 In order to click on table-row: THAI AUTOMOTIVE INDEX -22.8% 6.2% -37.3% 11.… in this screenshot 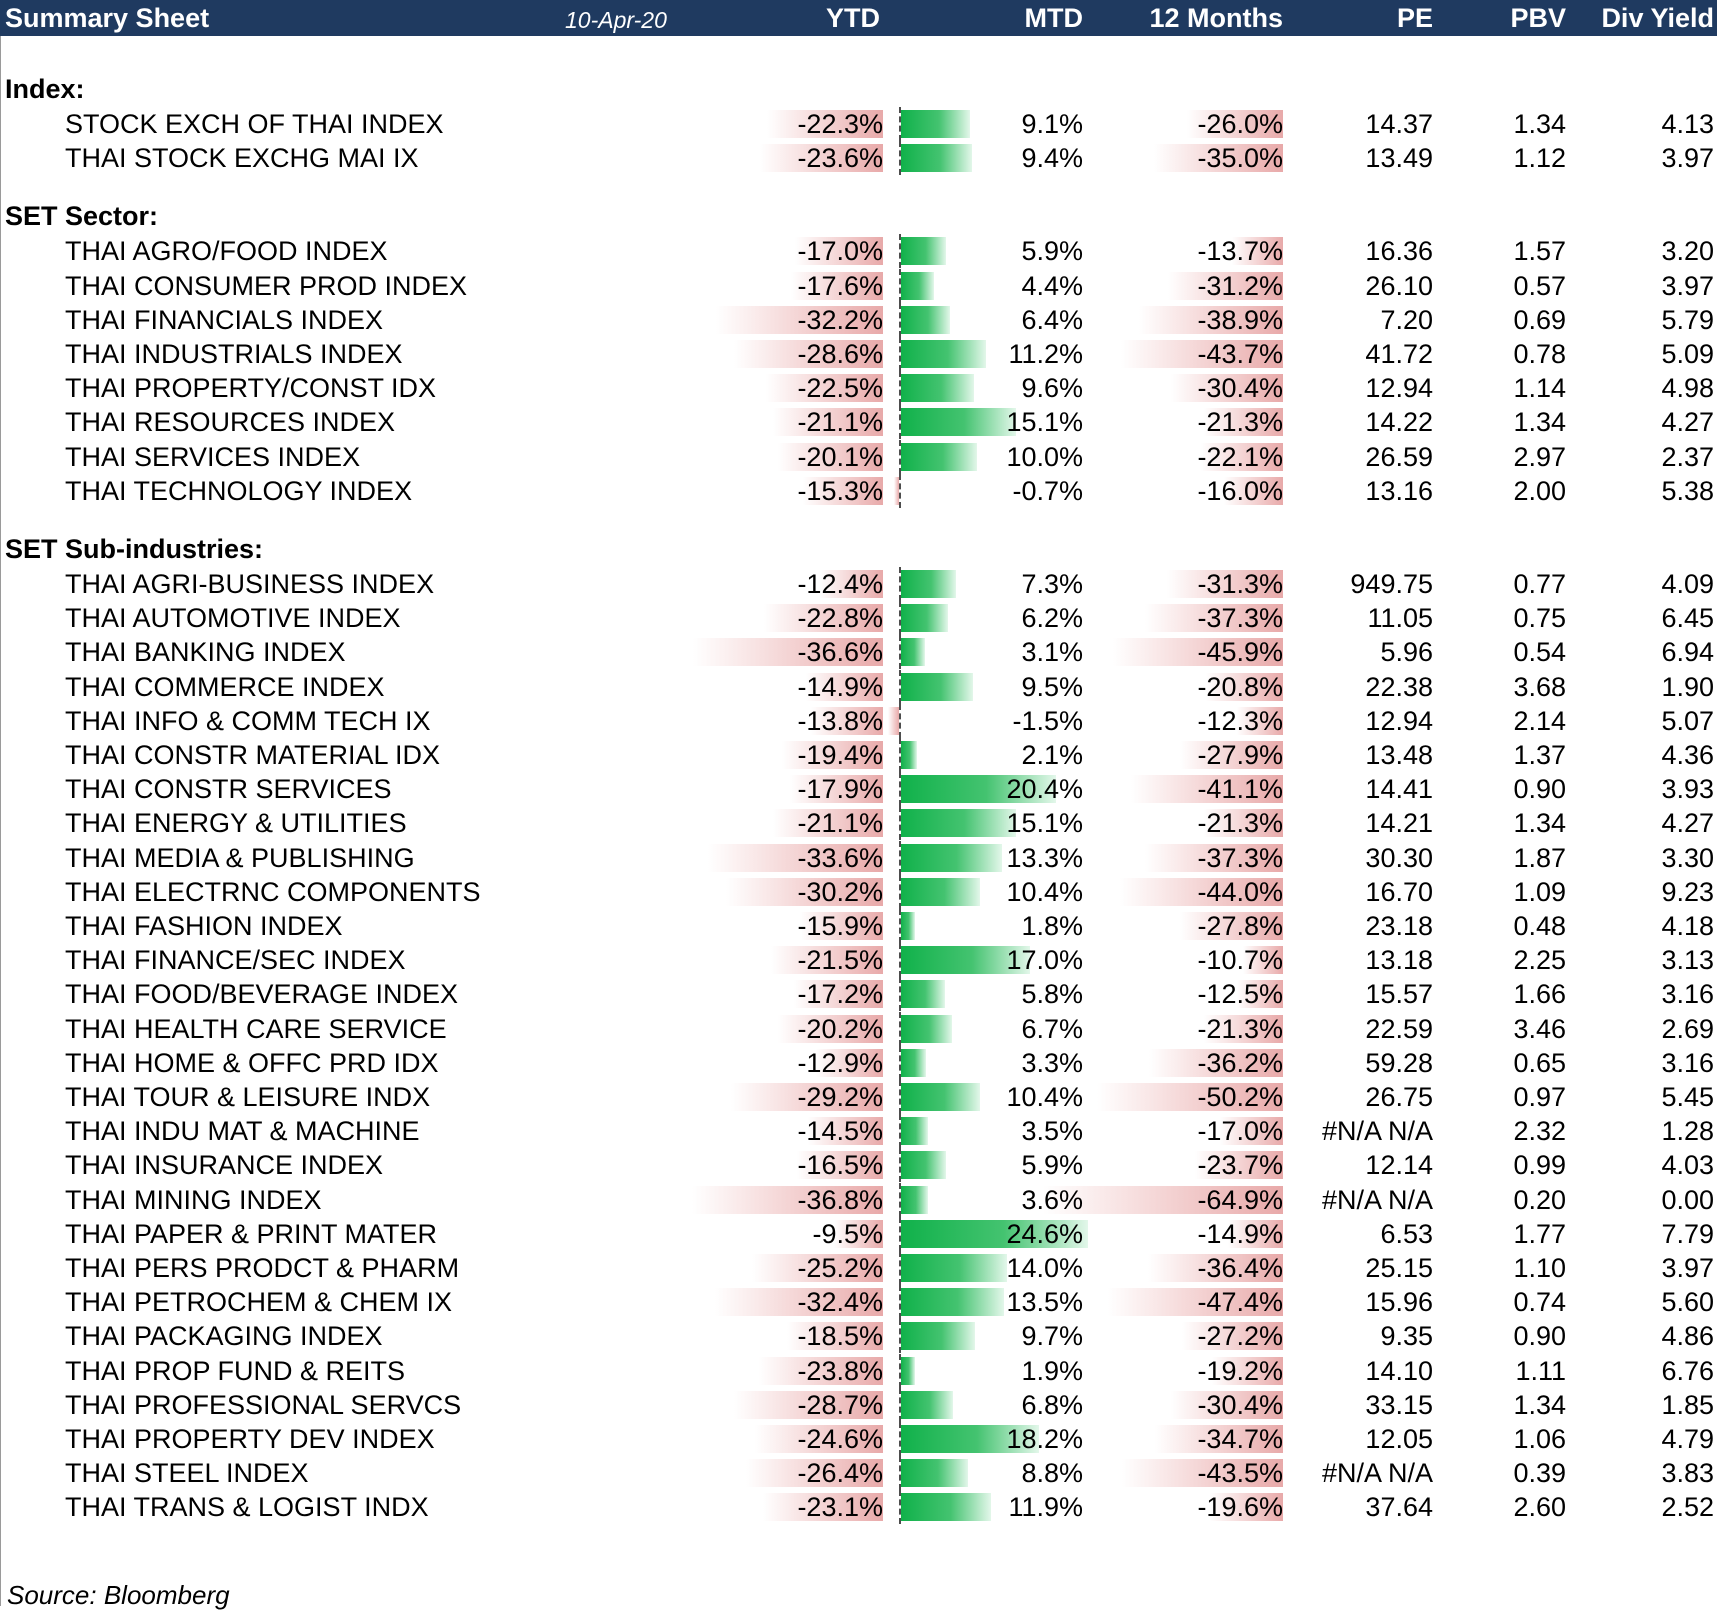, I will do `click(858, 618)`.